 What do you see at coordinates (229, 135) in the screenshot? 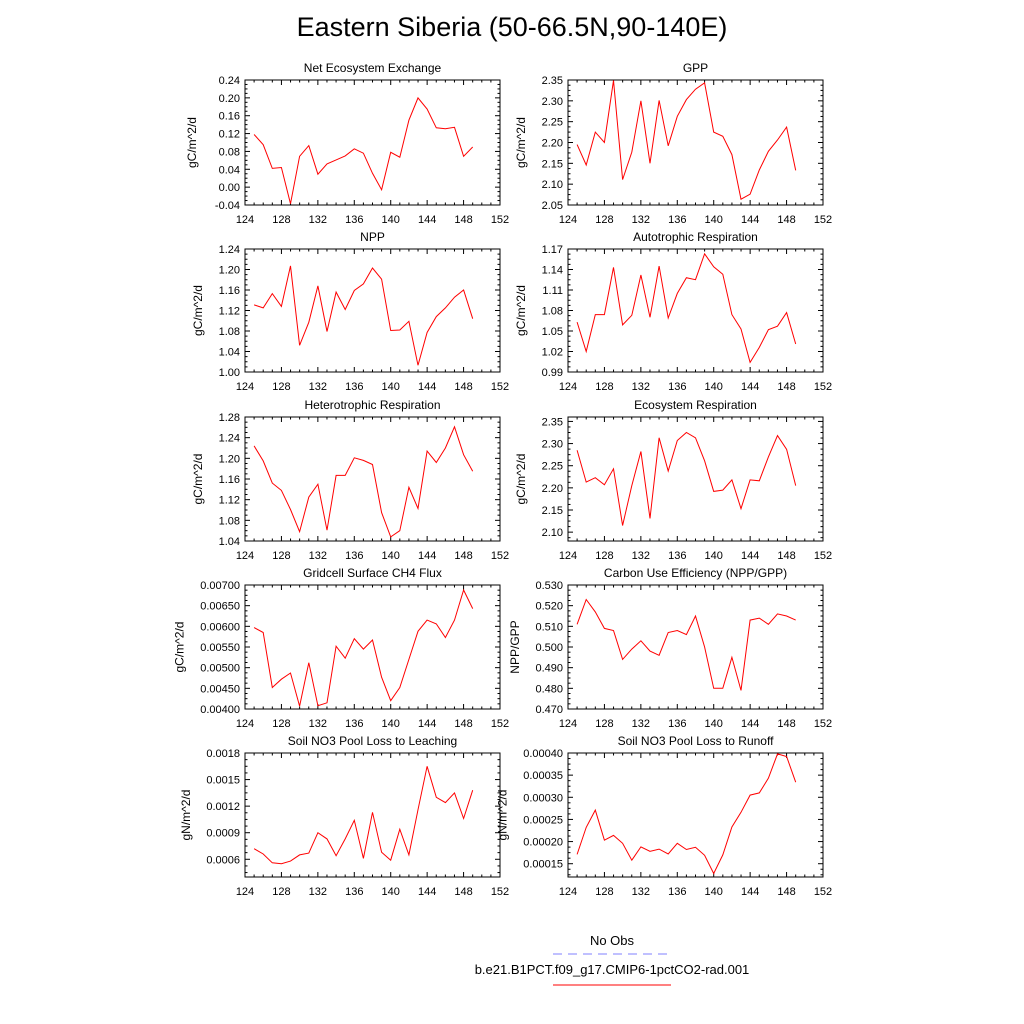
I see `y-tick-label: 0.12` at bounding box center [229, 135].